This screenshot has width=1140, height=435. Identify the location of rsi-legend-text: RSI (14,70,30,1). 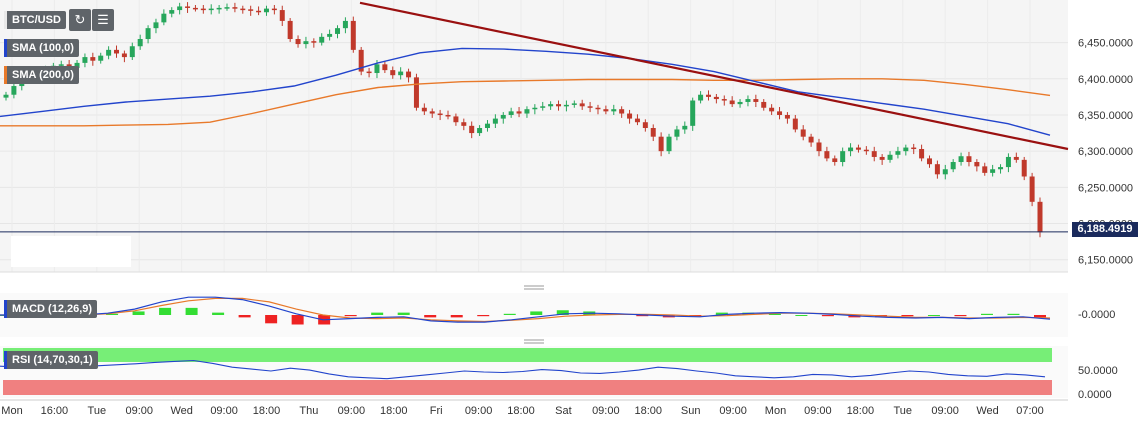
(52, 360).